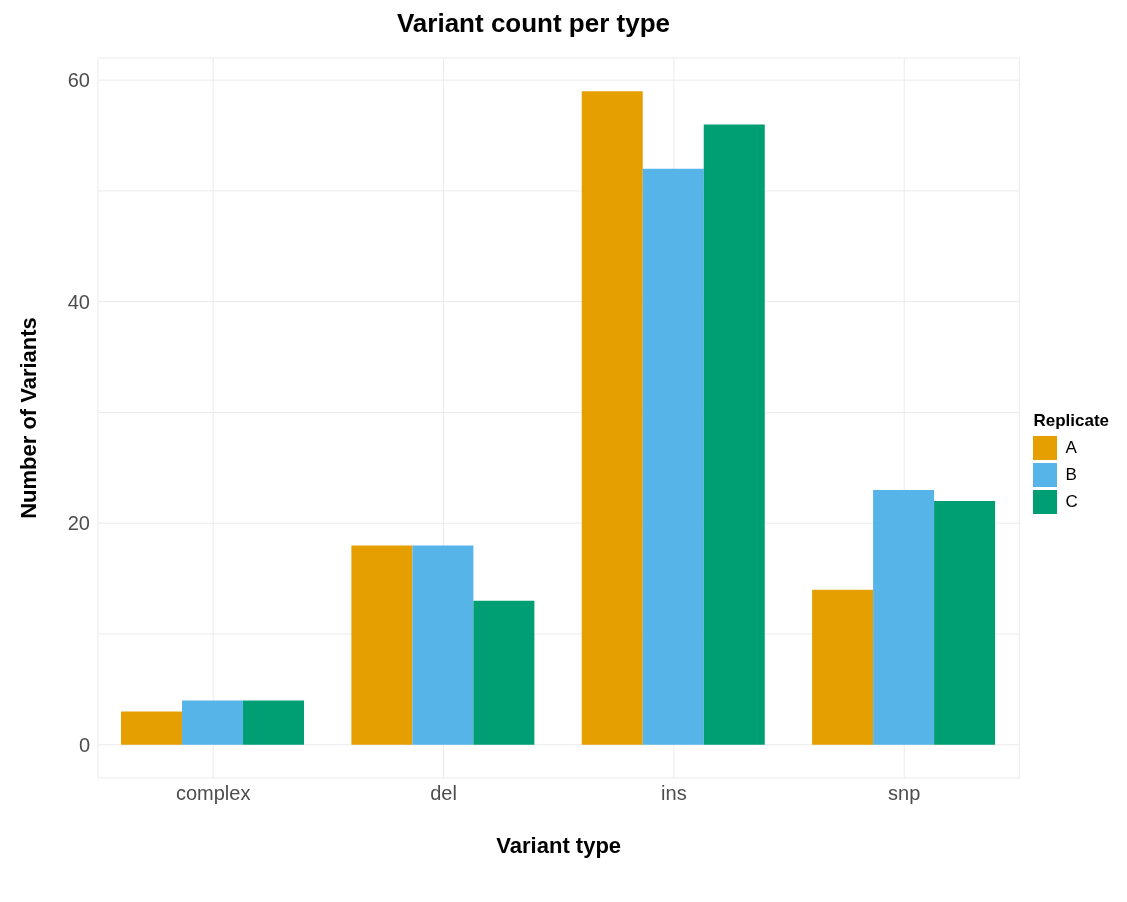 The image size is (1127, 902). What do you see at coordinates (78, 80) in the screenshot?
I see `y-tick-label: 60` at bounding box center [78, 80].